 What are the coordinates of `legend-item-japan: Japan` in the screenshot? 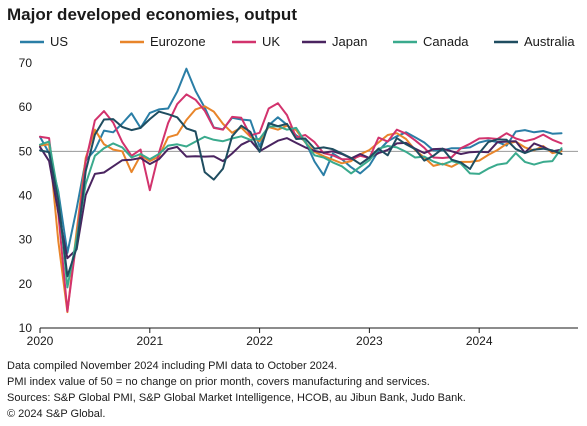 It's located at (334, 41).